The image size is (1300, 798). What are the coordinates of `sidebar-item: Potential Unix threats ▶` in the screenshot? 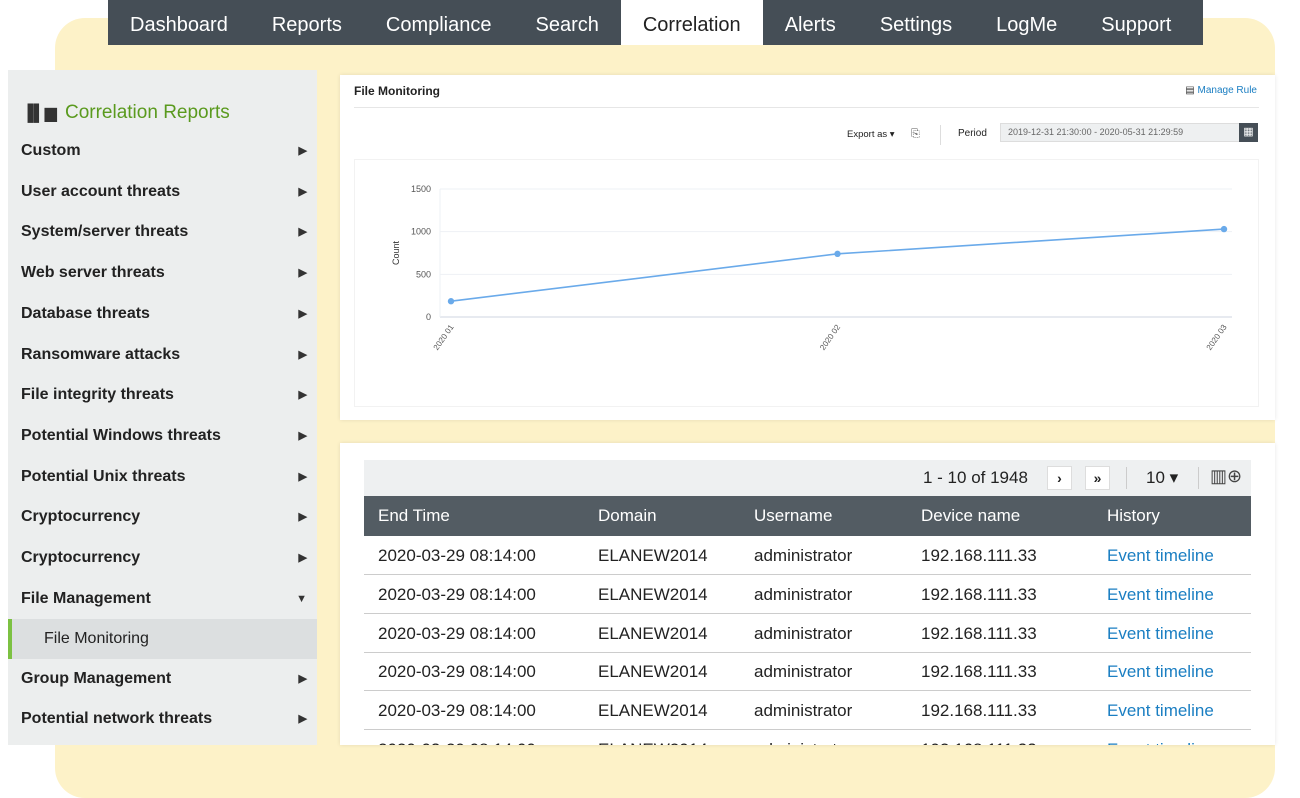 It's located at (162, 477).